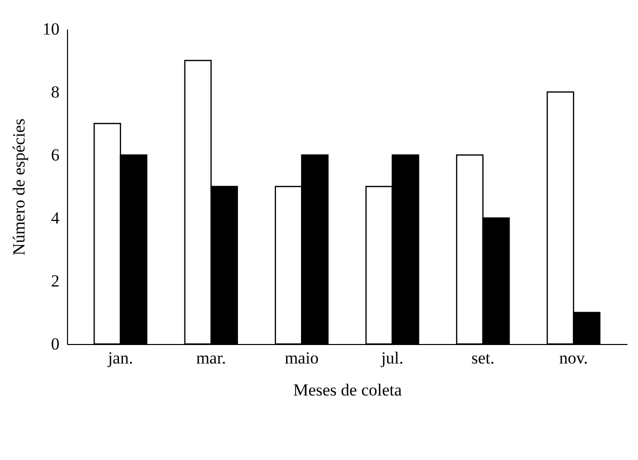 This screenshot has width=638, height=460. What do you see at coordinates (55, 281) in the screenshot?
I see `y-tick-label: 2` at bounding box center [55, 281].